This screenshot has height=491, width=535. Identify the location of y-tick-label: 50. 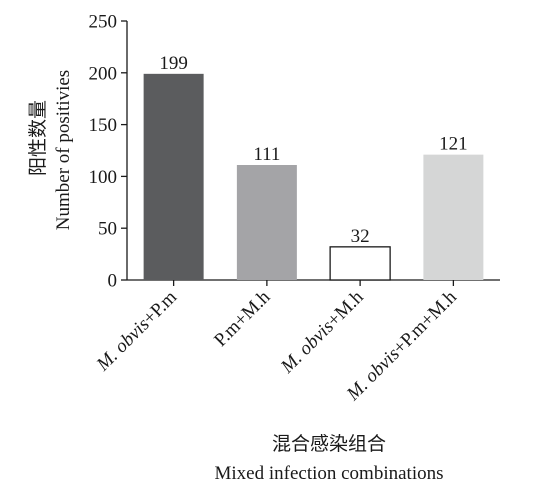
(107, 229).